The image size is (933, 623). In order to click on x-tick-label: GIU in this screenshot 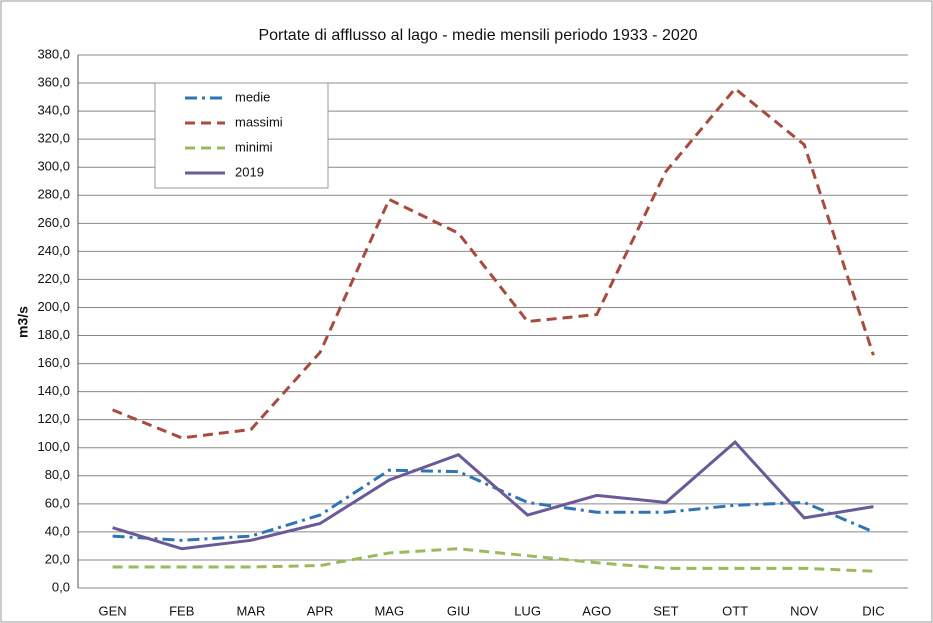, I will do `click(458, 610)`.